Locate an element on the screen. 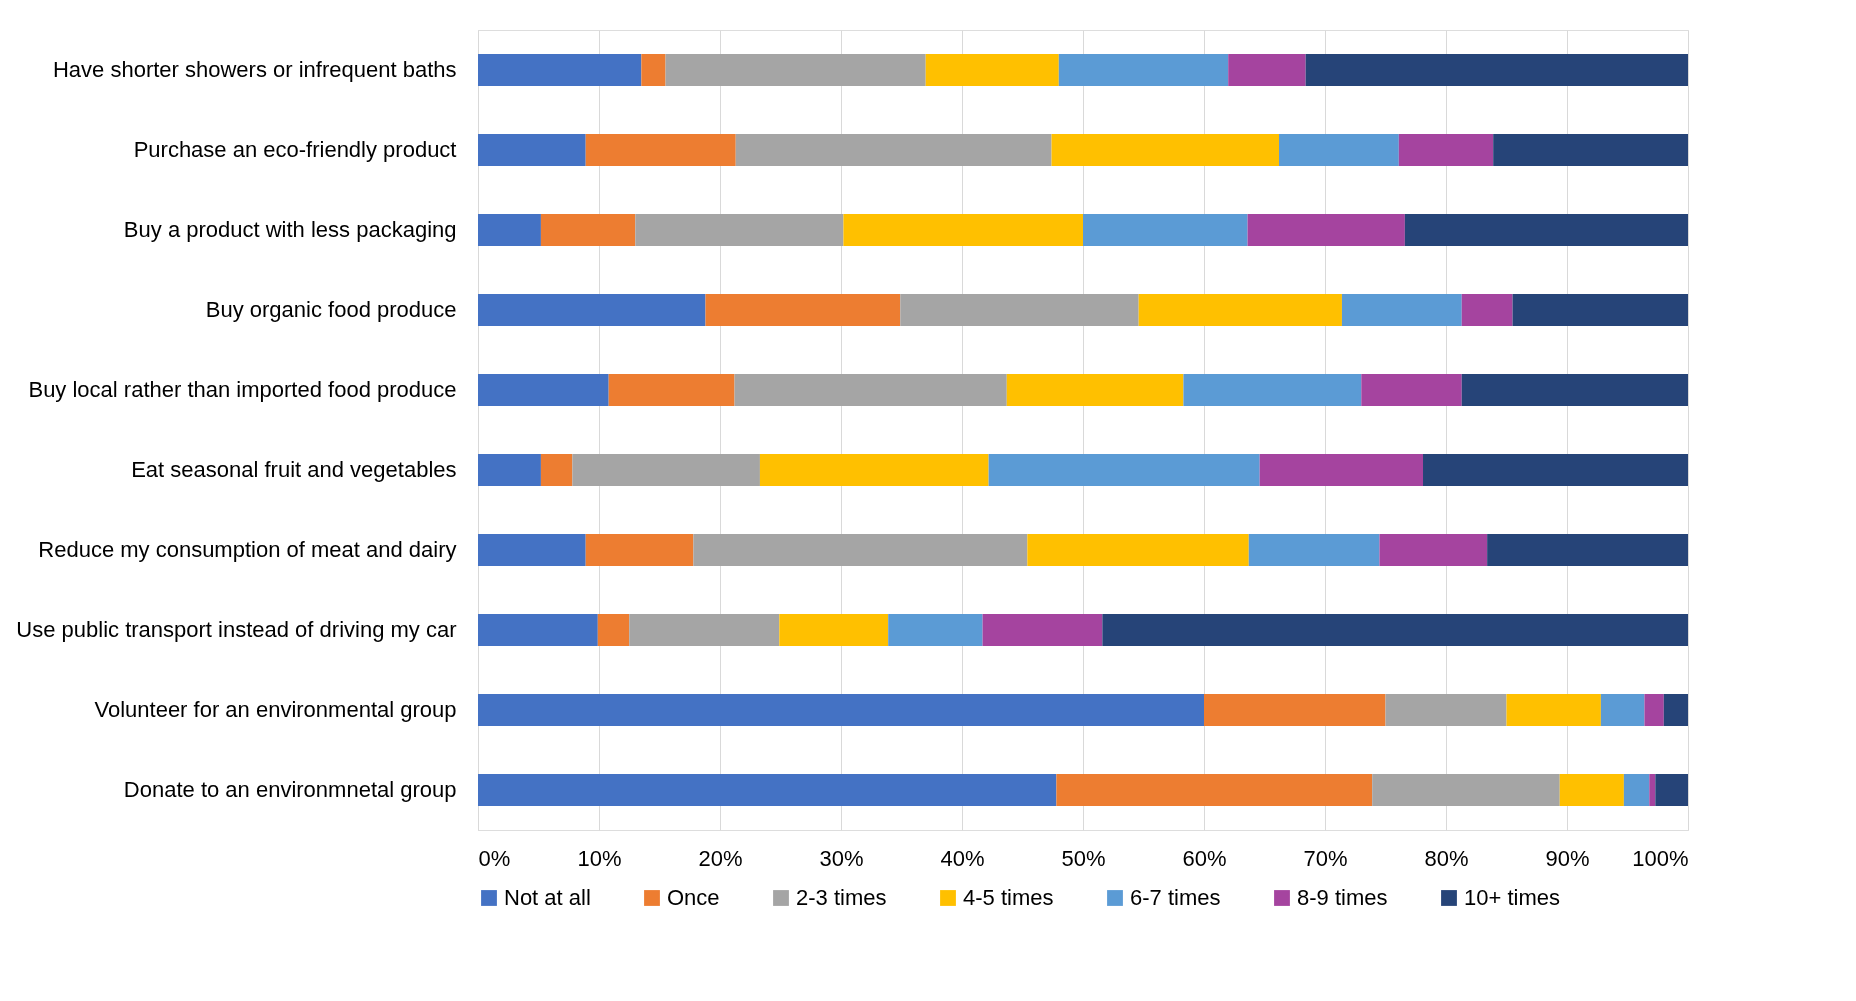  x-tick-label: 20% is located at coordinates (720, 858).